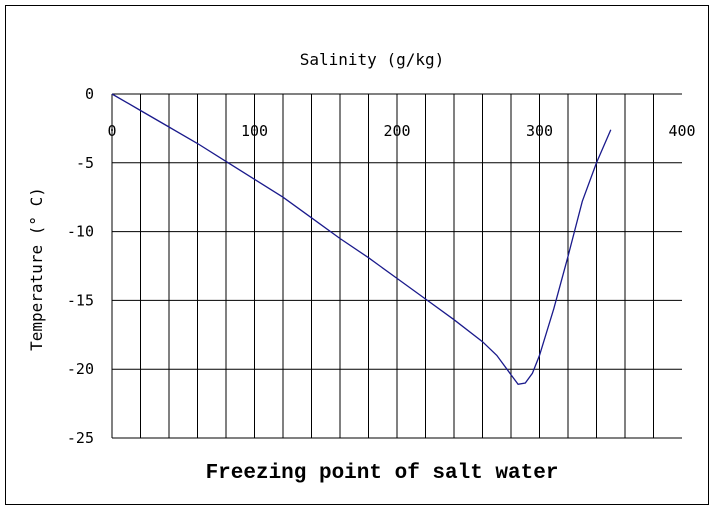 This screenshot has width=715, height=512. I want to click on y-axis-title: Temperature (° C), so click(36, 269).